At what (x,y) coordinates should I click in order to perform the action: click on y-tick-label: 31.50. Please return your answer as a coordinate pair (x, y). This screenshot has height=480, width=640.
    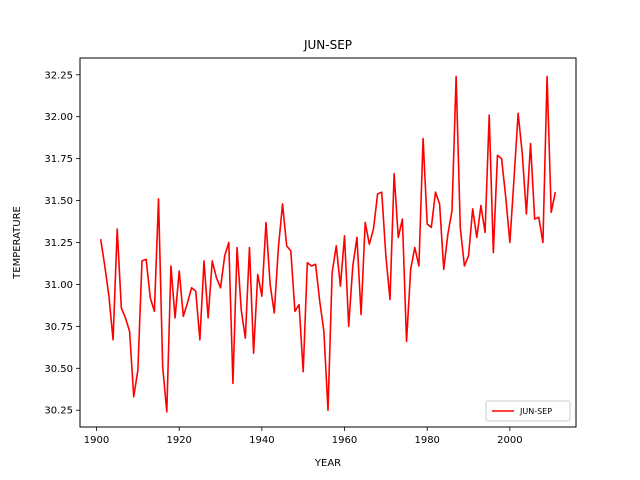
    Looking at the image, I should click on (58, 201).